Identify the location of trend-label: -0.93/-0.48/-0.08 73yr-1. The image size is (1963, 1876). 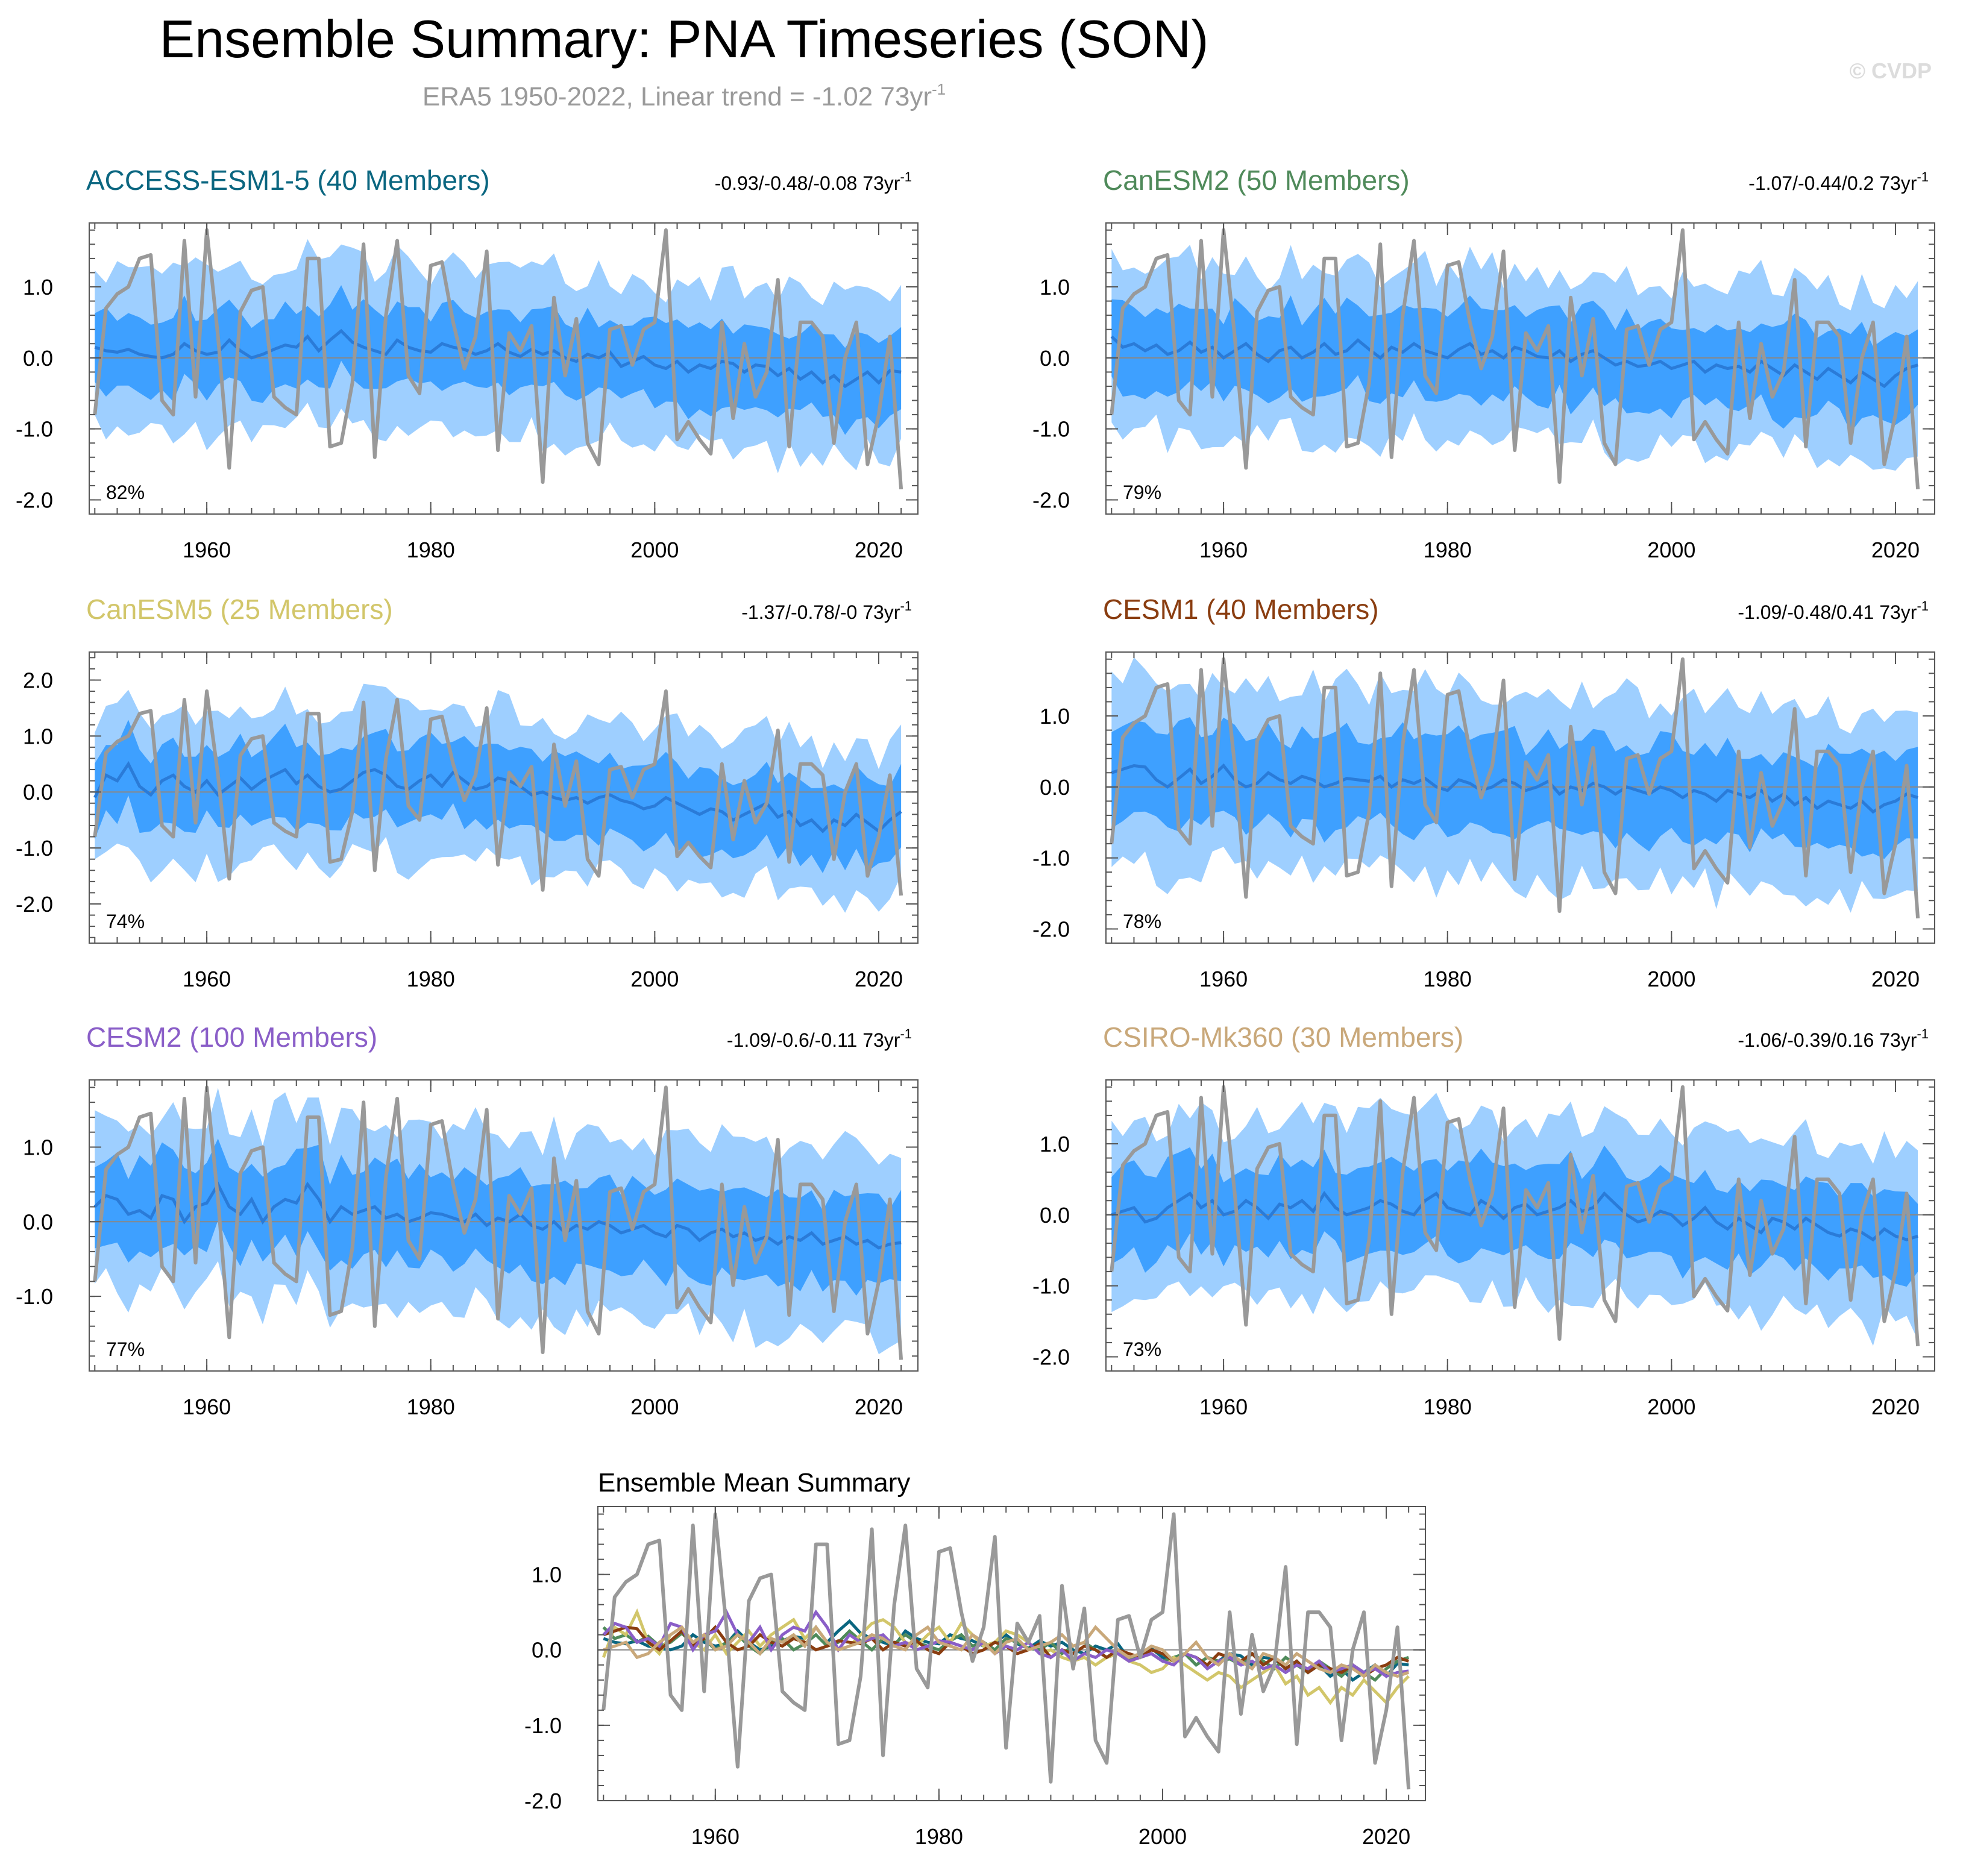
(813, 181).